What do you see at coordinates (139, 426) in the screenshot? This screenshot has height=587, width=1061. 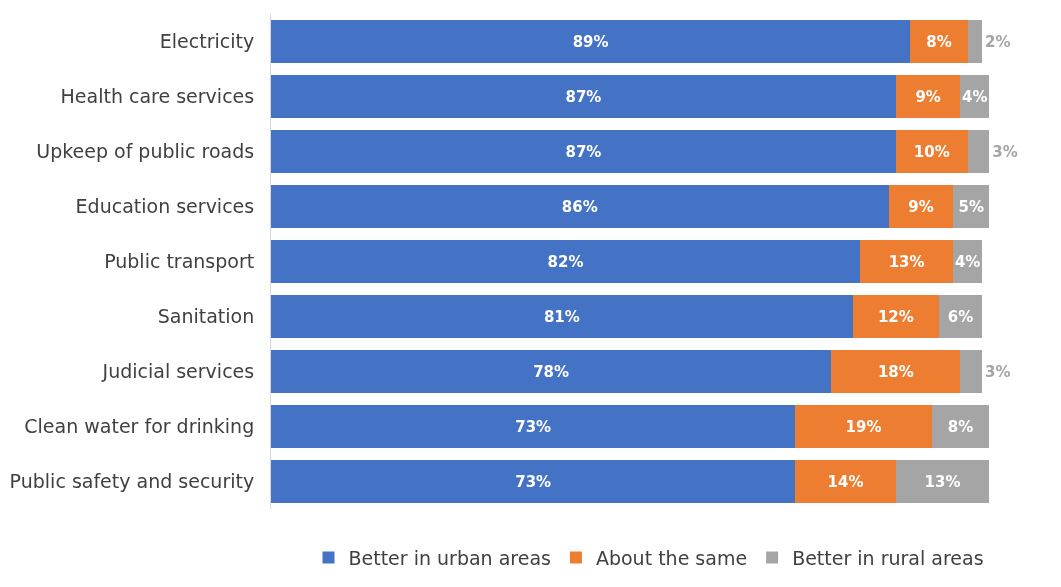 I see `y-tick-label: Clean water for drinking` at bounding box center [139, 426].